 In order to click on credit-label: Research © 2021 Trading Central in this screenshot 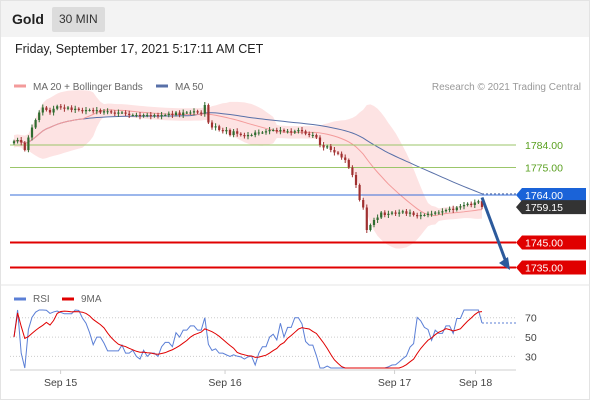, I will do `click(506, 87)`.